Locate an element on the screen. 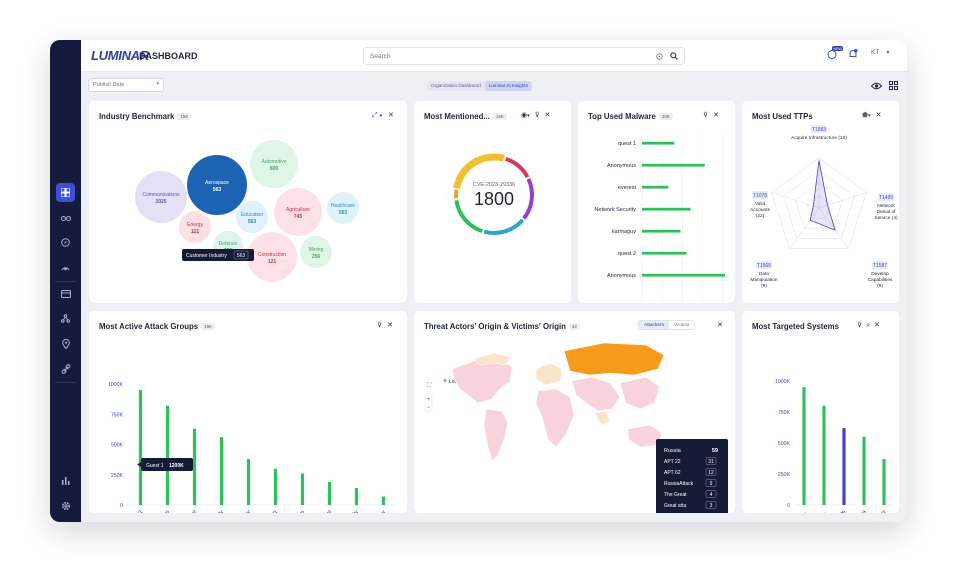  radar-icon is located at coordinates (65, 267).